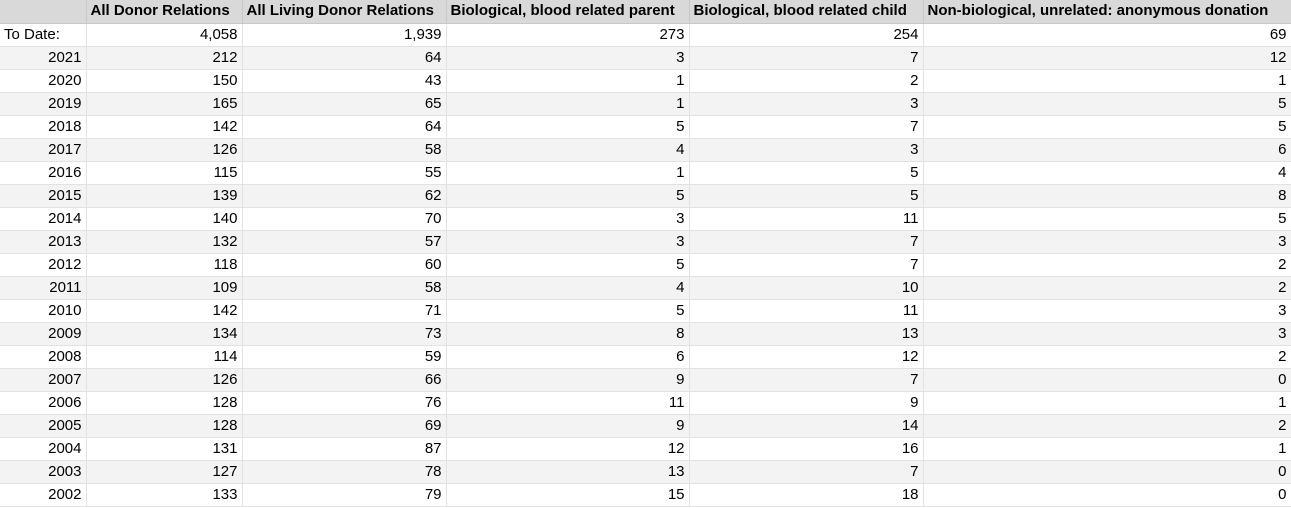  What do you see at coordinates (164, 242) in the screenshot?
I see `value-cell: 132` at bounding box center [164, 242].